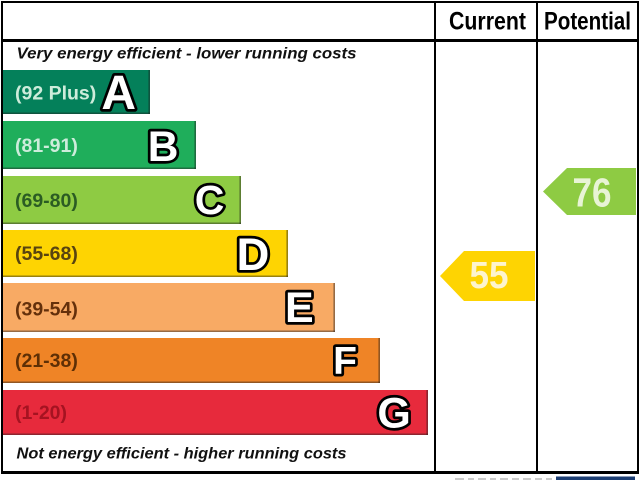 The width and height of the screenshot is (640, 480). Describe the element at coordinates (46, 254) in the screenshot. I see `svg-text: (55-68)` at that location.